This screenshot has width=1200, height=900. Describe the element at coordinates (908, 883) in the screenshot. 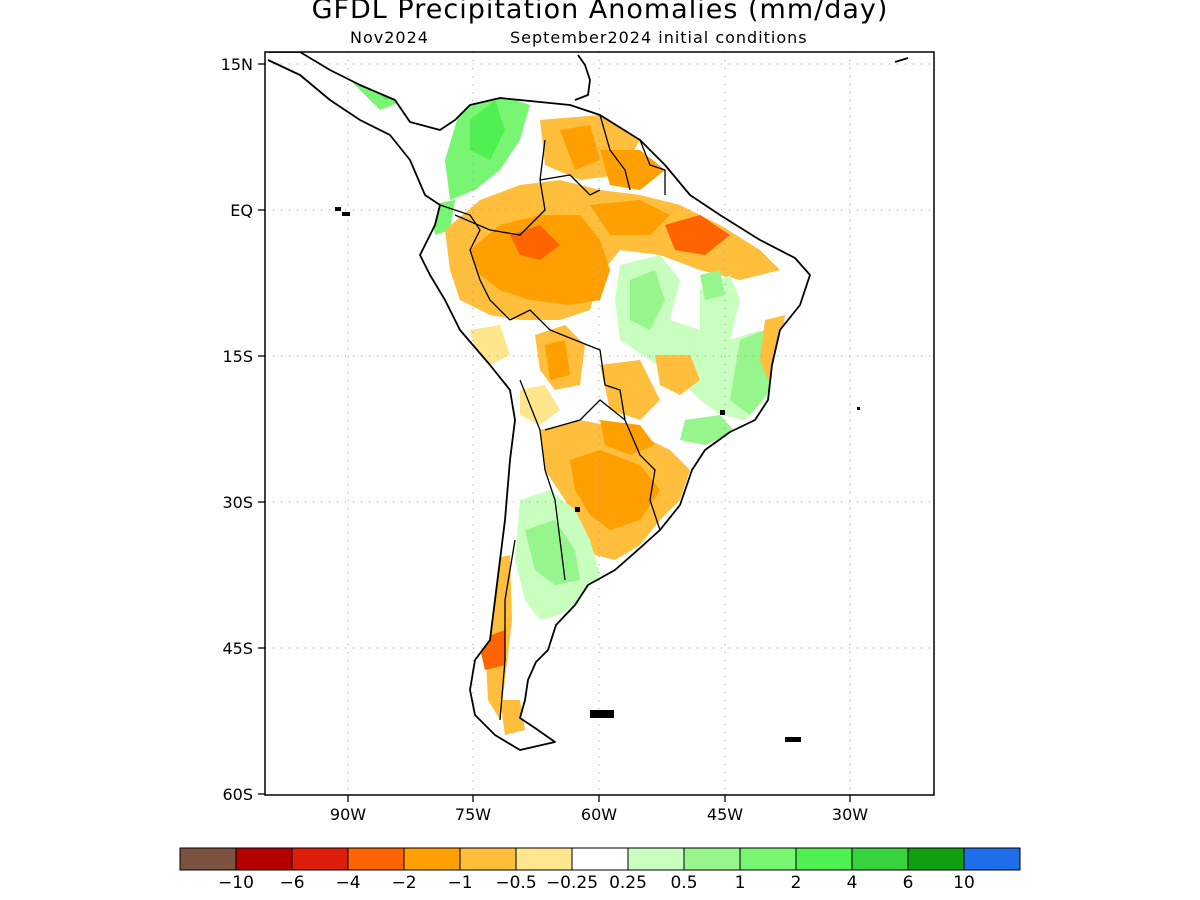

I see `colorbar-label: 6` at that location.